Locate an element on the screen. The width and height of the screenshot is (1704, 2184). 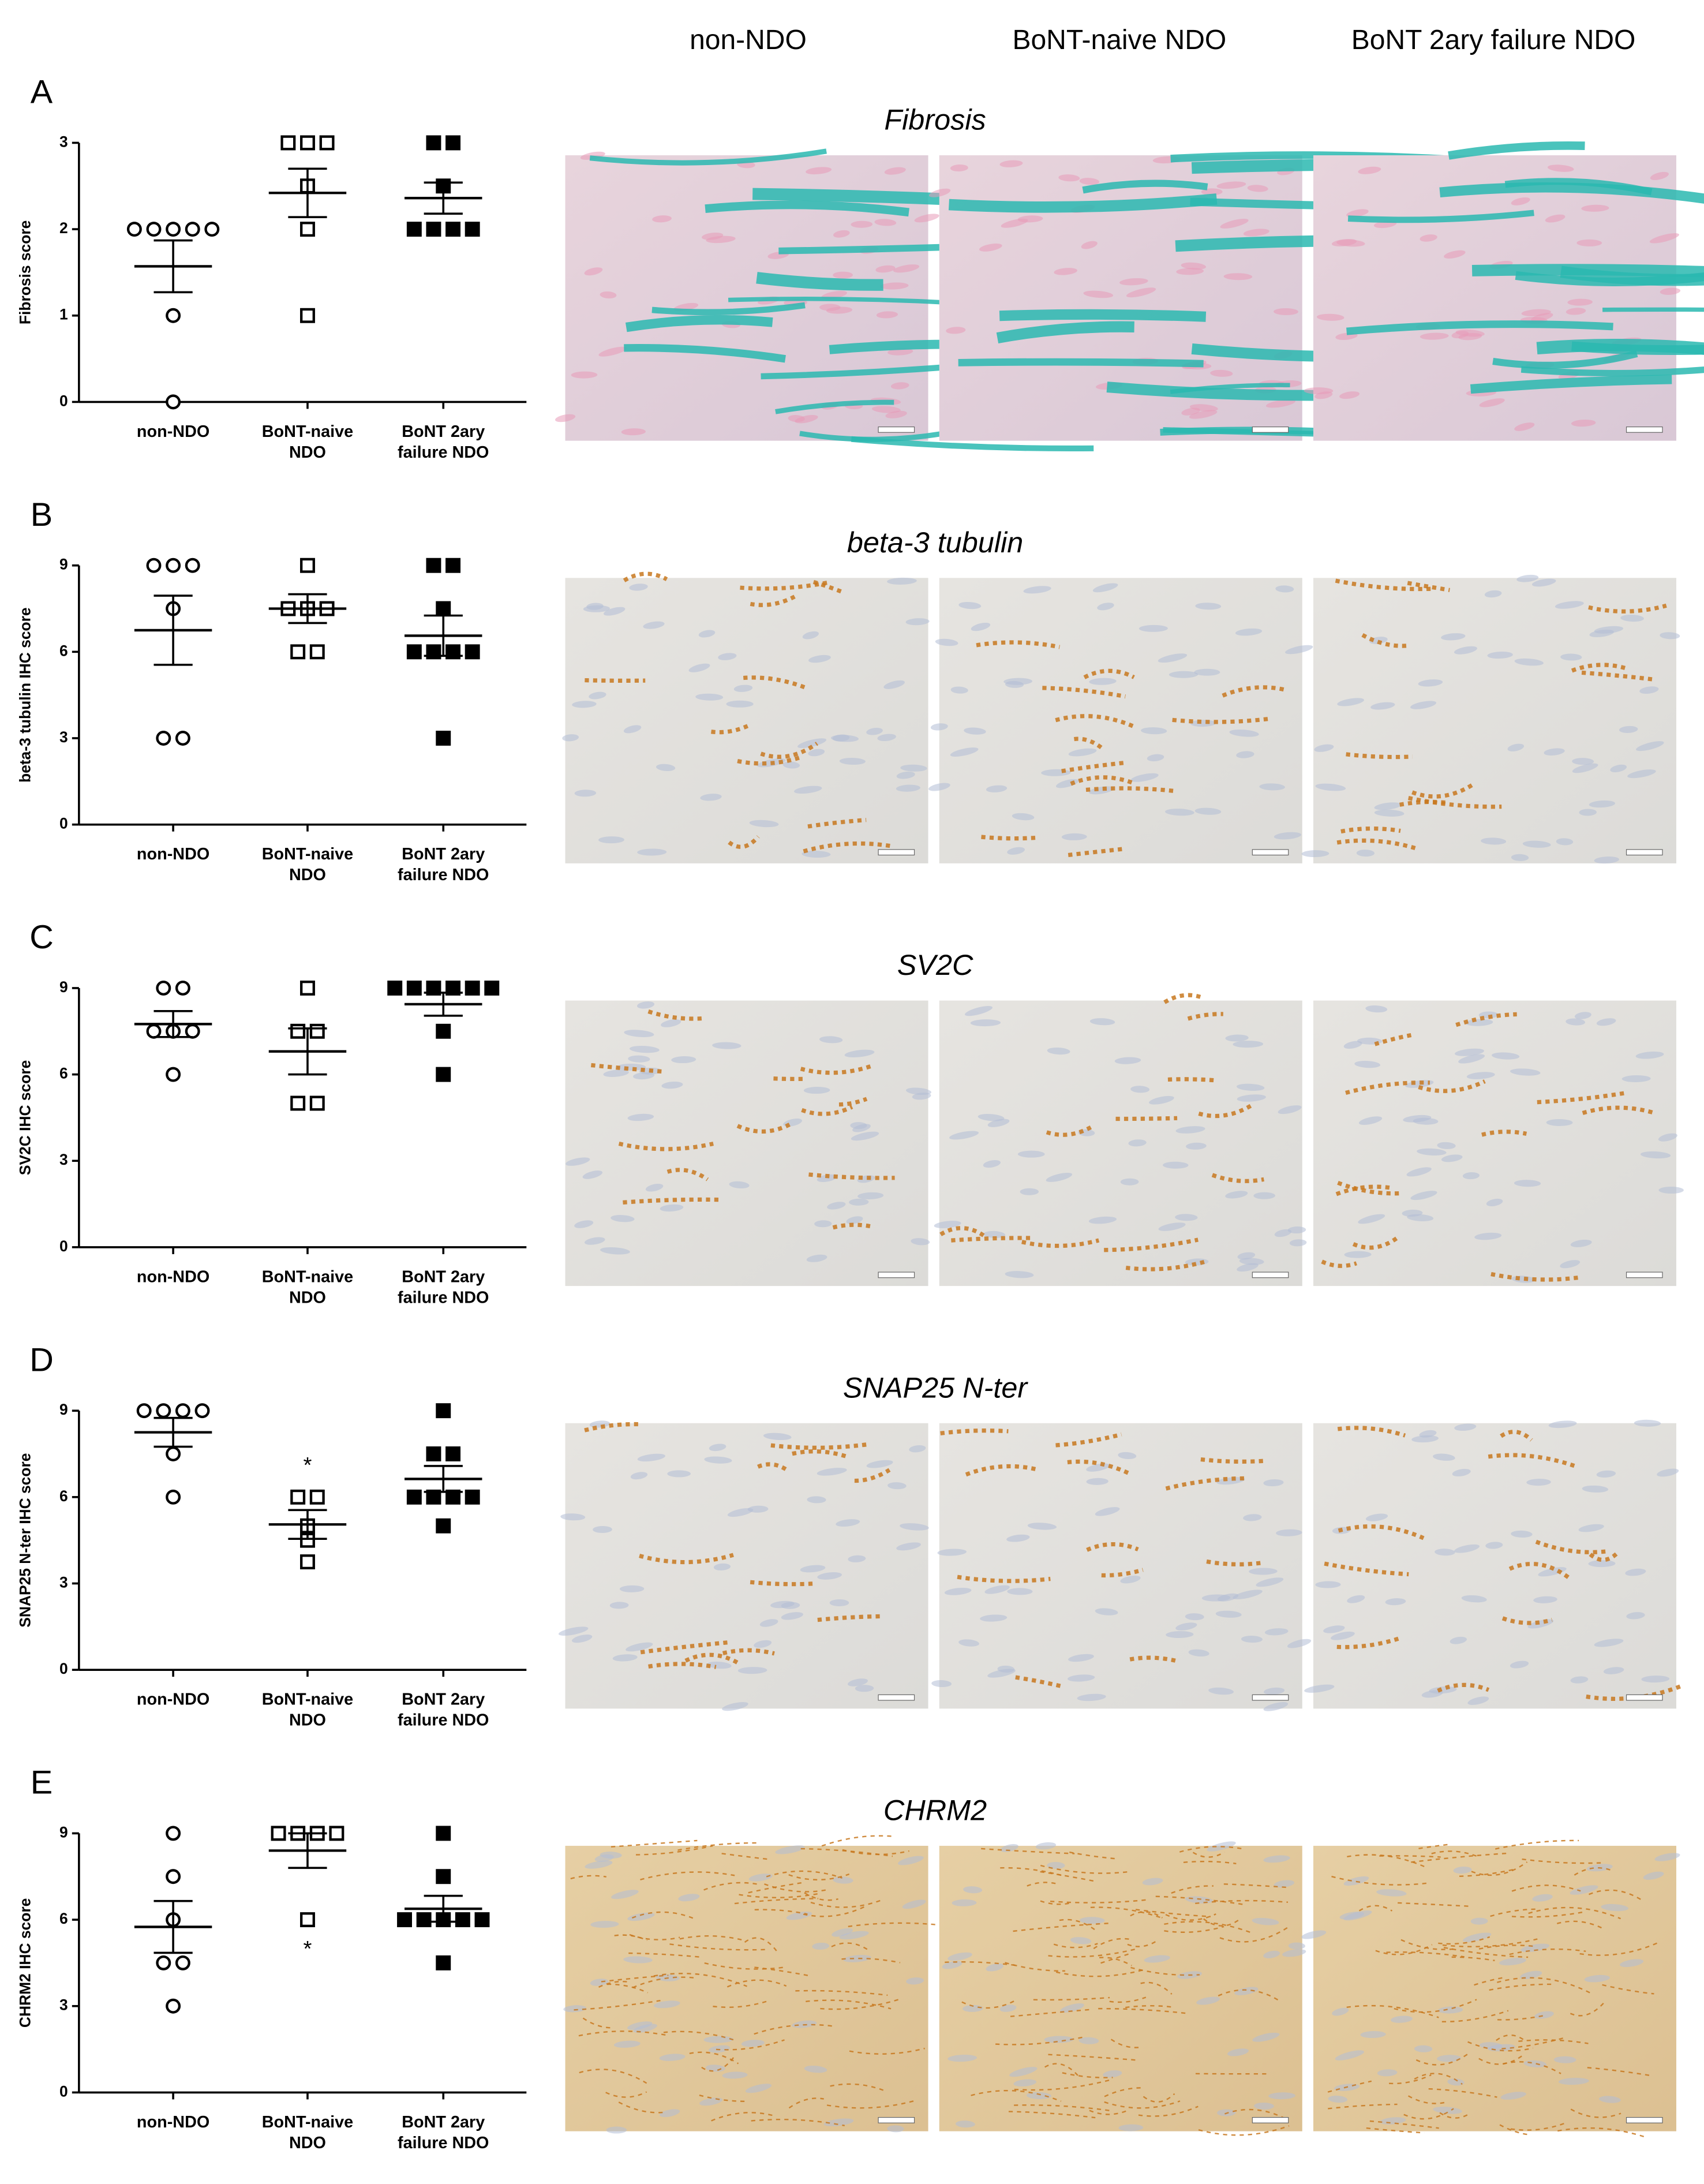
panel-title: SNAP25 N-ter is located at coordinates (936, 1387).